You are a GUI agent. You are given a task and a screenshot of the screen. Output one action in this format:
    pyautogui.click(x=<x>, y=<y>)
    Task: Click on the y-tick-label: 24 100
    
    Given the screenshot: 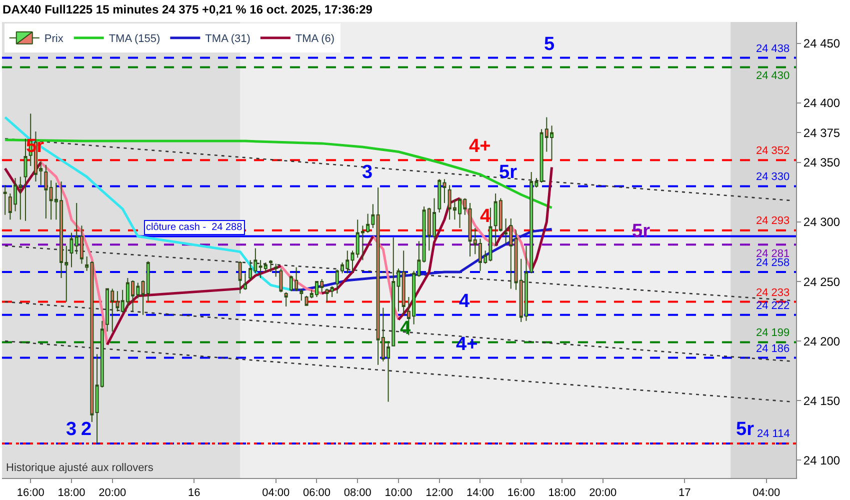 What is the action you would take?
    pyautogui.click(x=821, y=460)
    